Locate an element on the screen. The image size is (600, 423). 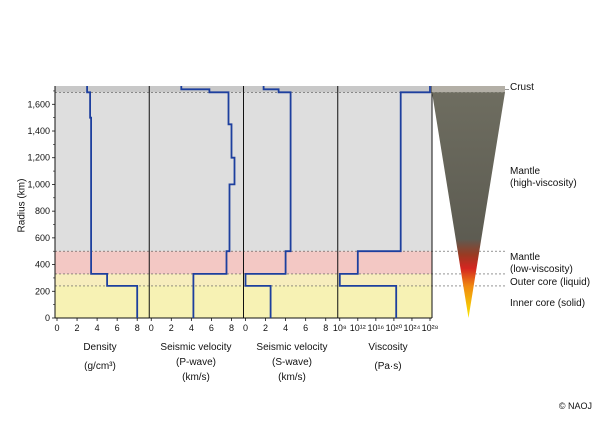
panel-2-profile-line is located at coordinates (268, 202).